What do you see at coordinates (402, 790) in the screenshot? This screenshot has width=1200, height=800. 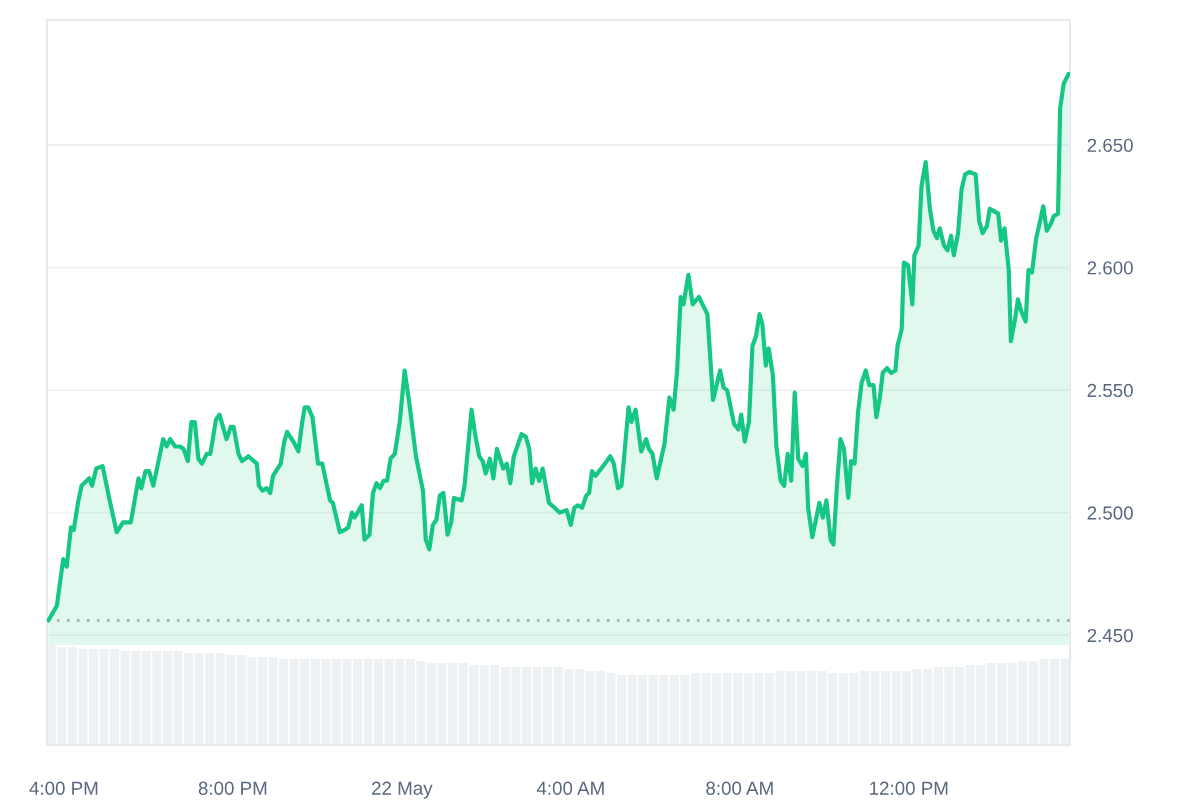 I see `x-tick-label: 22 May` at bounding box center [402, 790].